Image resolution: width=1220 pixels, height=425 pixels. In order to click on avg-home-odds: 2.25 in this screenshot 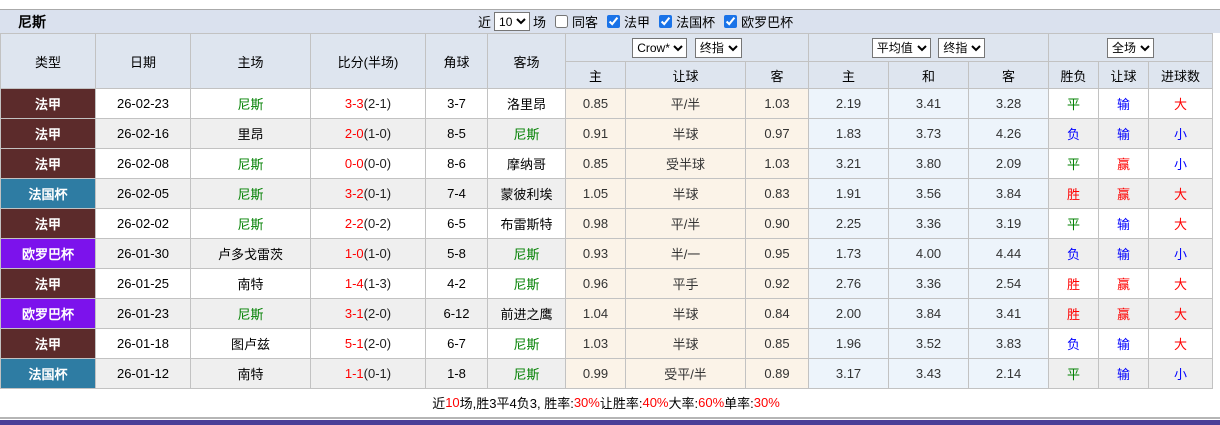, I will do `click(849, 223)`.